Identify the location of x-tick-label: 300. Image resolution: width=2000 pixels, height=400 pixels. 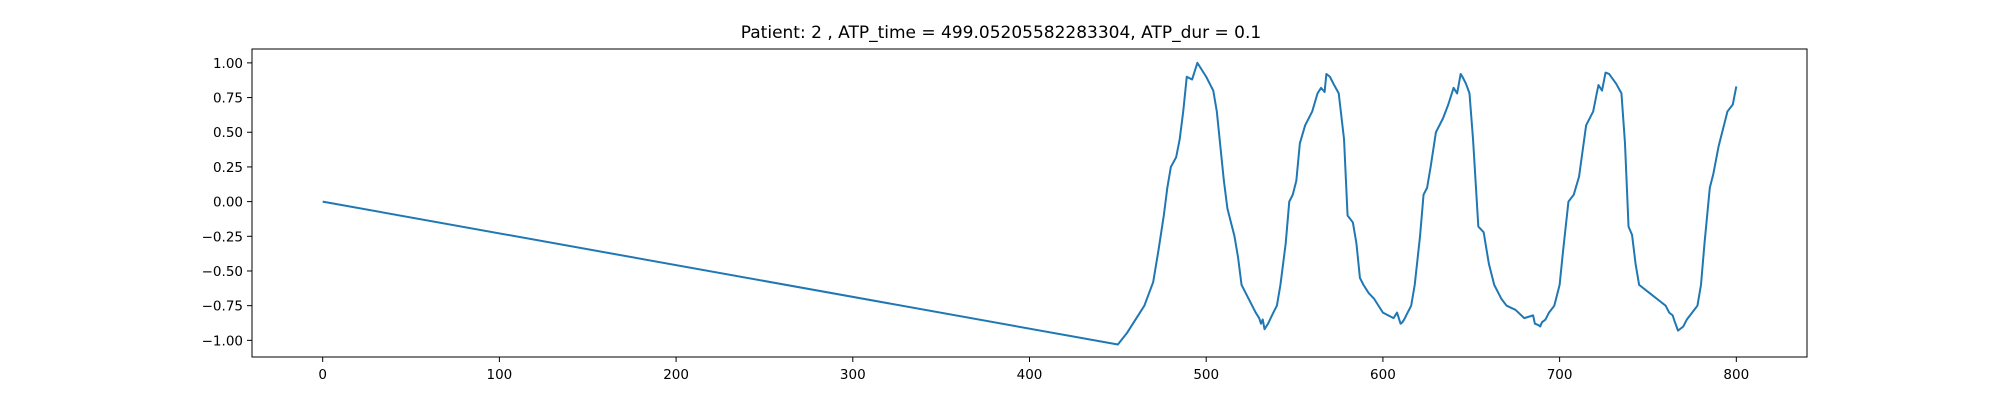
(853, 375).